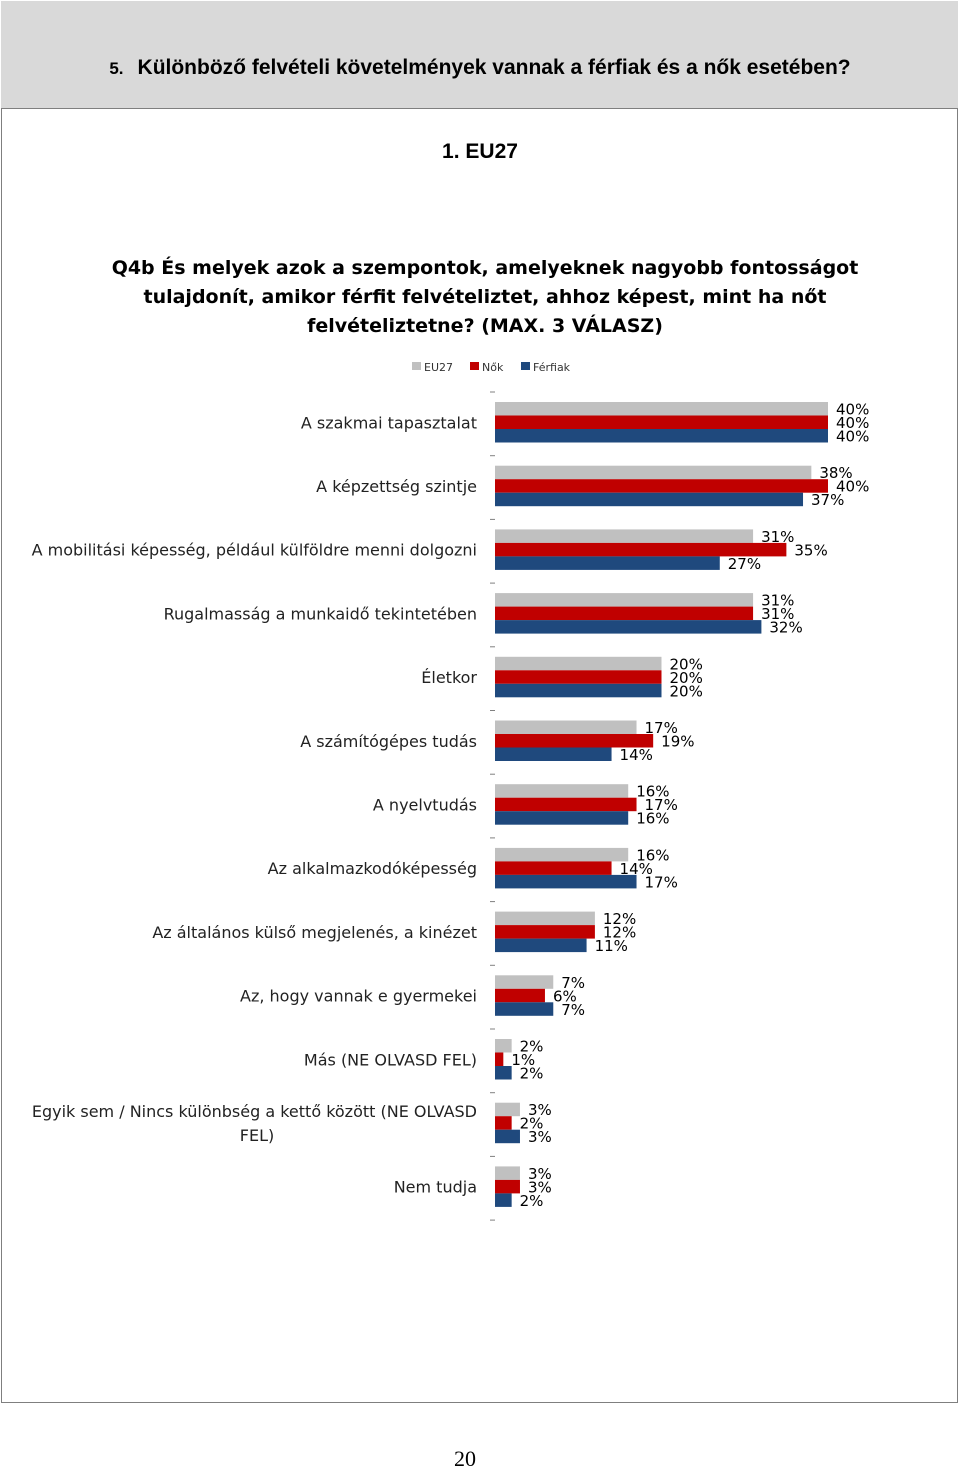 The height and width of the screenshot is (1472, 960). I want to click on data-label: 11%, so click(611, 946).